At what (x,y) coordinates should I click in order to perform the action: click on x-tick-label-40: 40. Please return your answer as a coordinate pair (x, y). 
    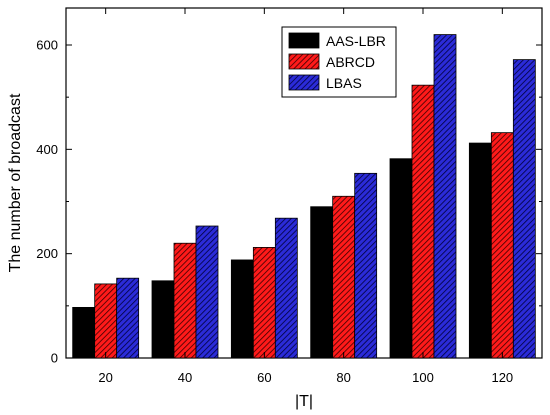
    Looking at the image, I should click on (185, 377).